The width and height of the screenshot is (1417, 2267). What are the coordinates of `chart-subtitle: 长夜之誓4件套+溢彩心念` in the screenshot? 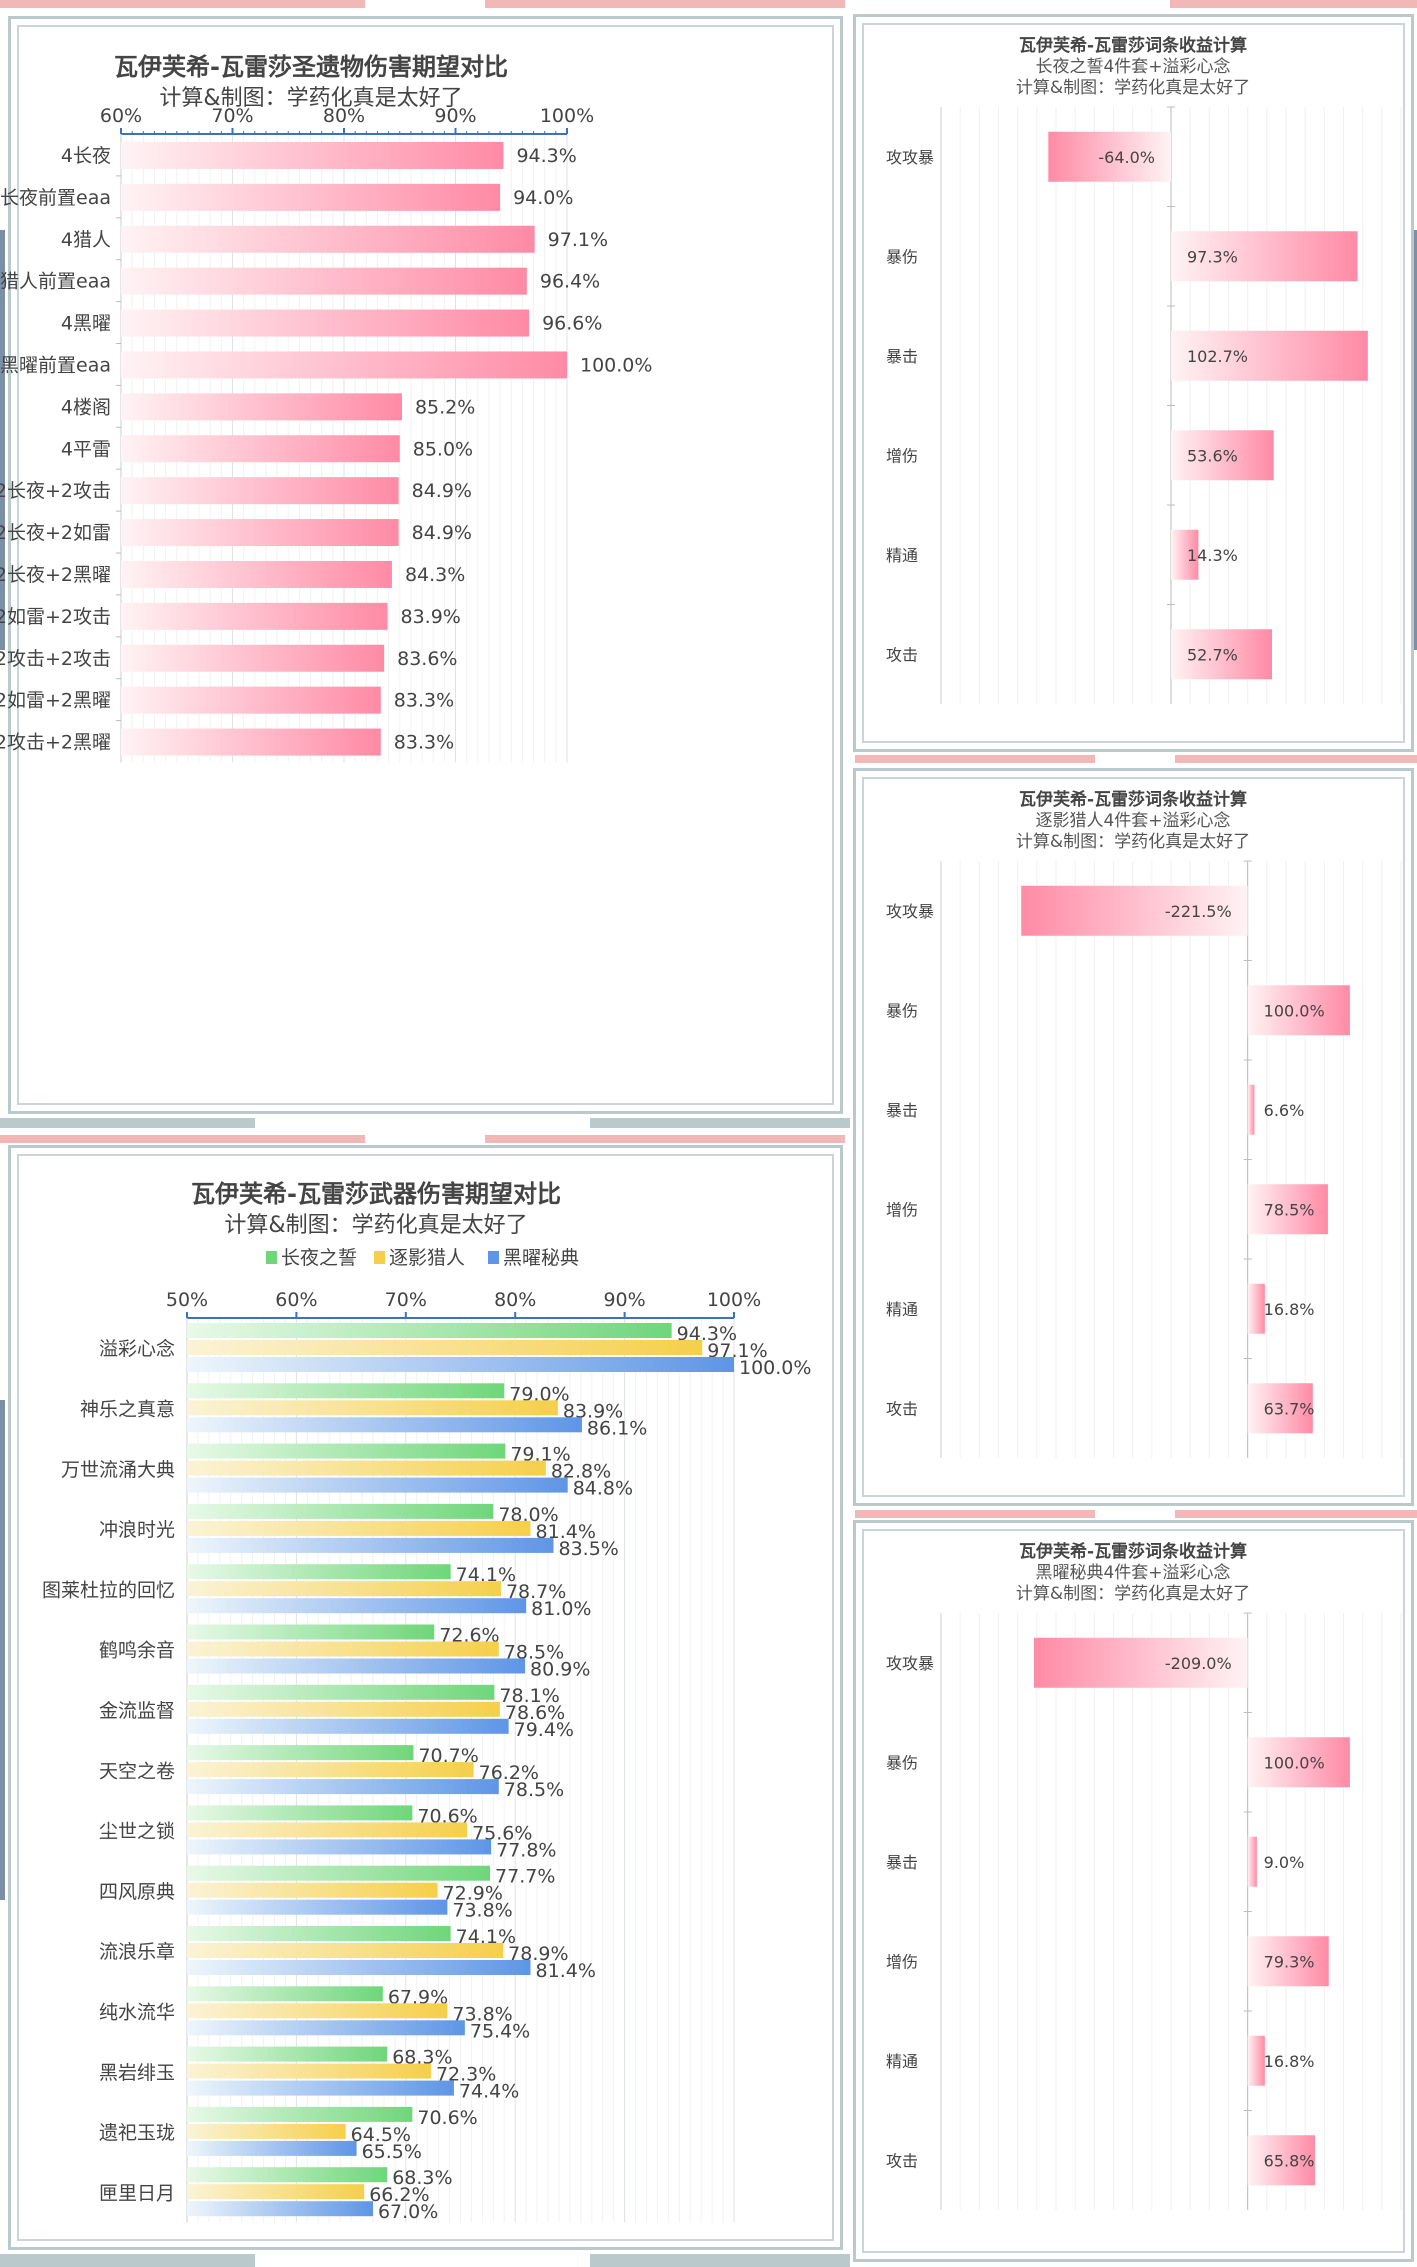 It's located at (1132, 66).